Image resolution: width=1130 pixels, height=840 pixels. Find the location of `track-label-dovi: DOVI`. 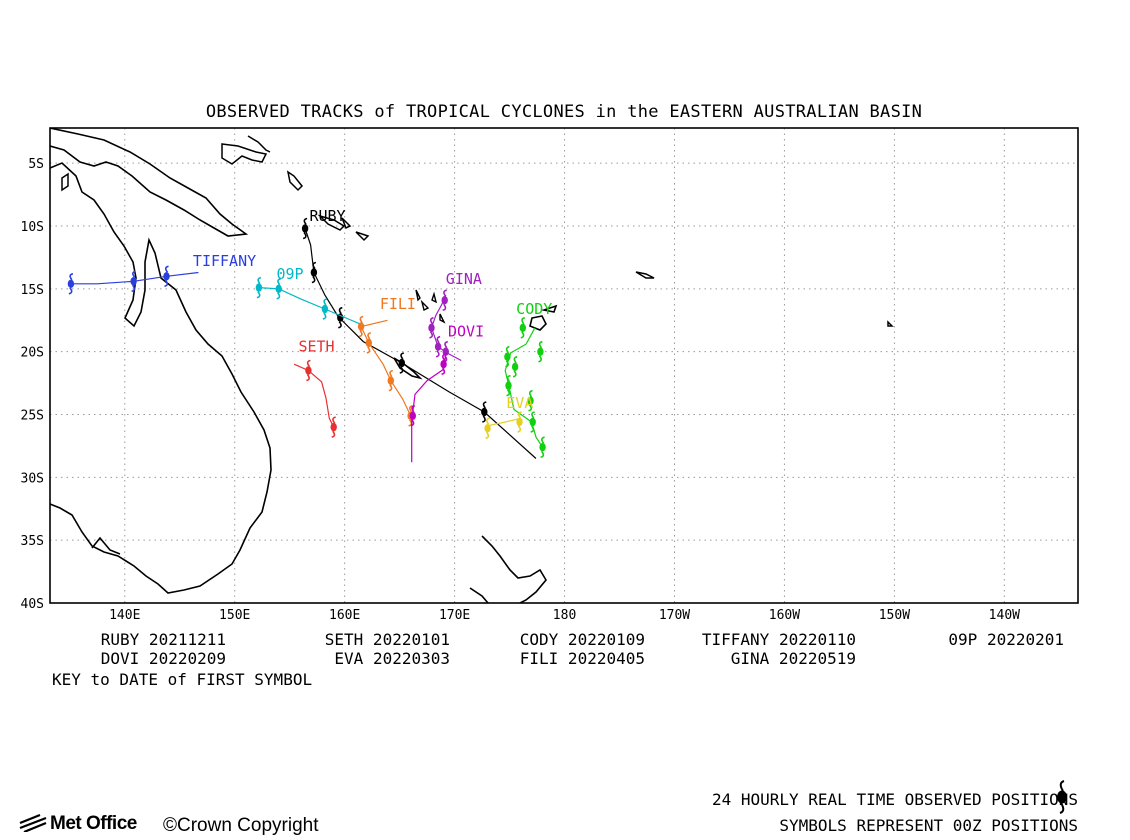

track-label-dovi: DOVI is located at coordinates (466, 332).